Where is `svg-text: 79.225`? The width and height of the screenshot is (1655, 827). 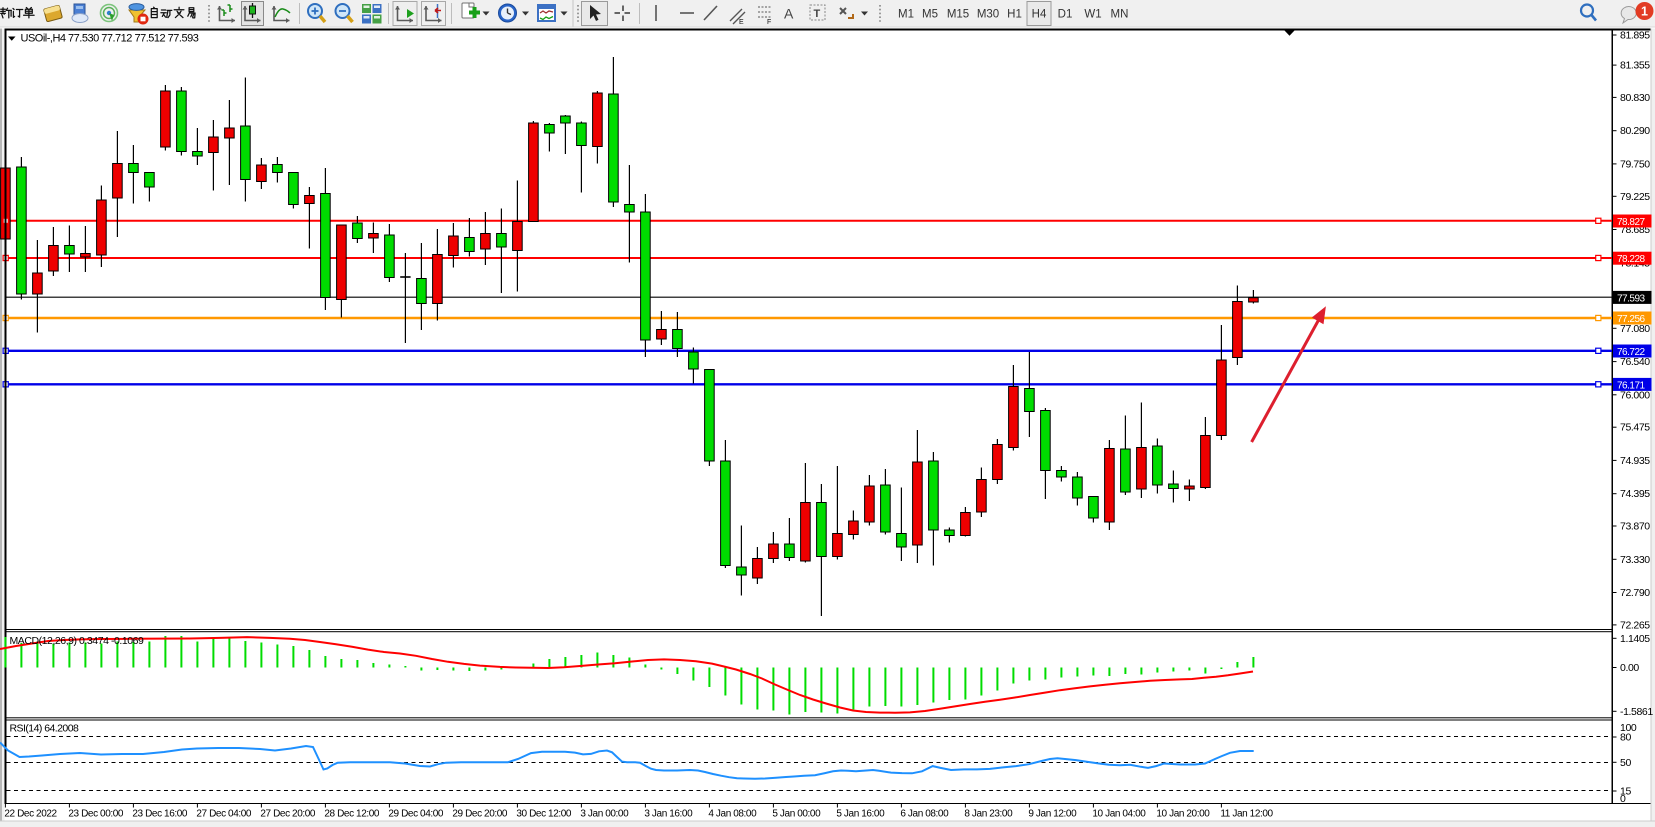
svg-text: 79.225 is located at coordinates (1635, 197).